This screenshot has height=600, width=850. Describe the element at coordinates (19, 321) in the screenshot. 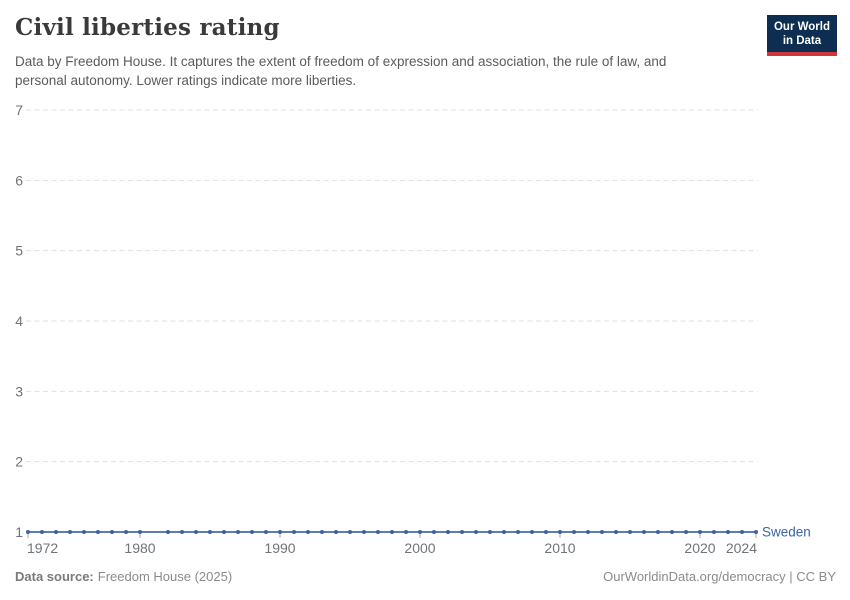

I see `y-axis-tick-label: 4` at that location.